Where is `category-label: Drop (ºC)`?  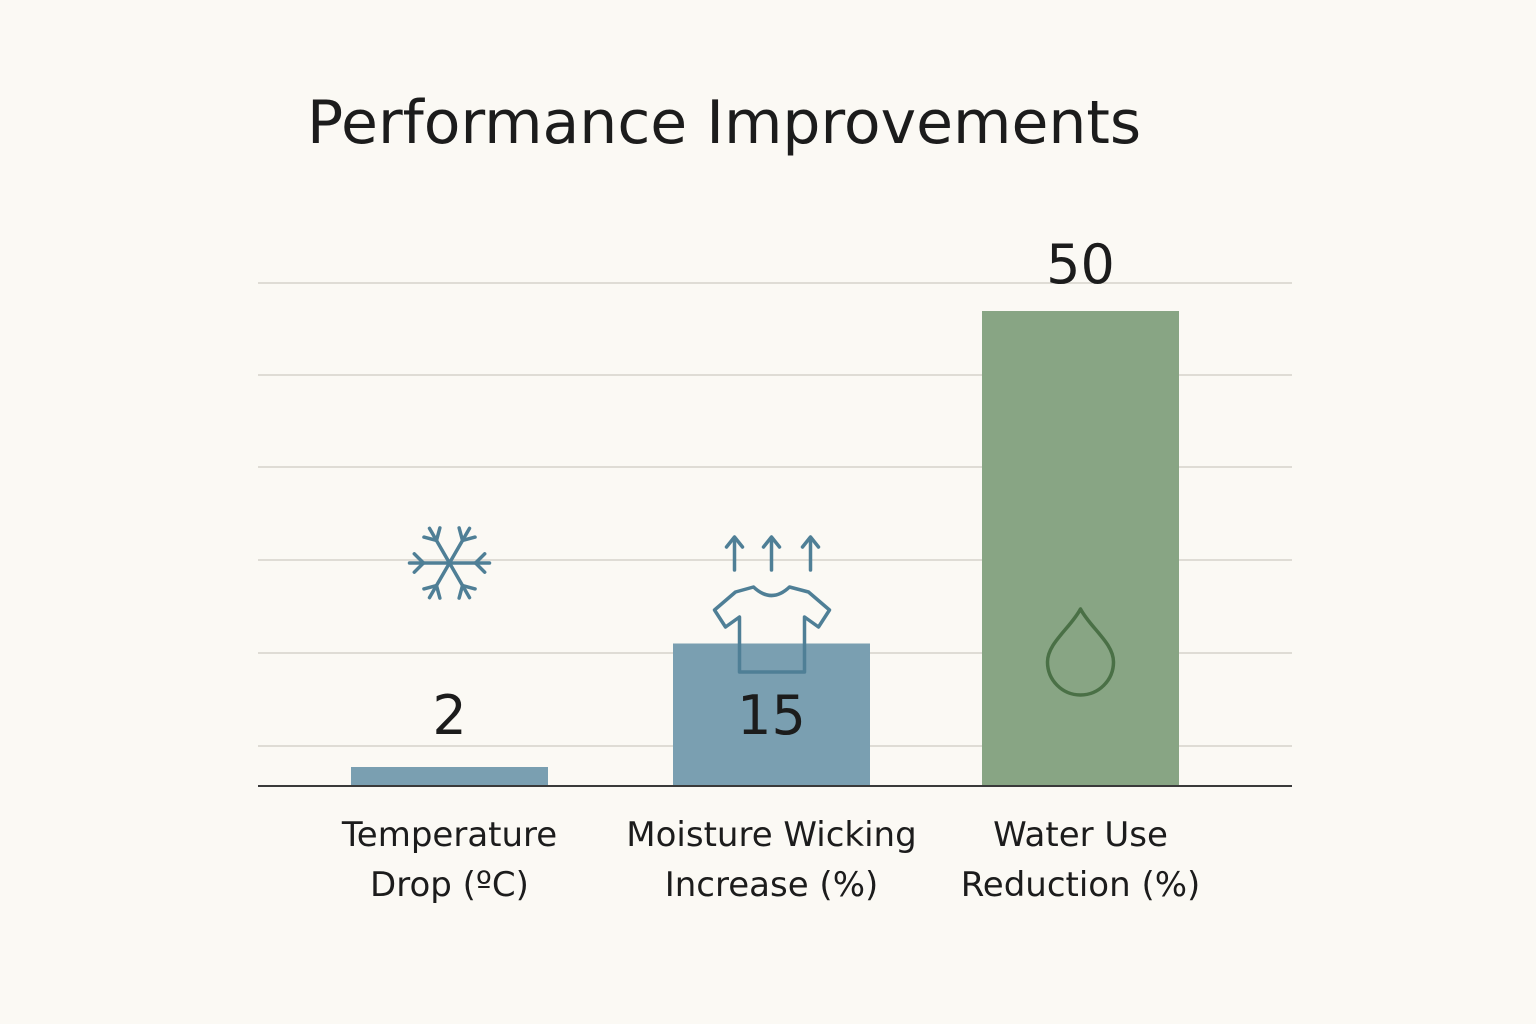
category-label: Drop (ºC) is located at coordinates (449, 885).